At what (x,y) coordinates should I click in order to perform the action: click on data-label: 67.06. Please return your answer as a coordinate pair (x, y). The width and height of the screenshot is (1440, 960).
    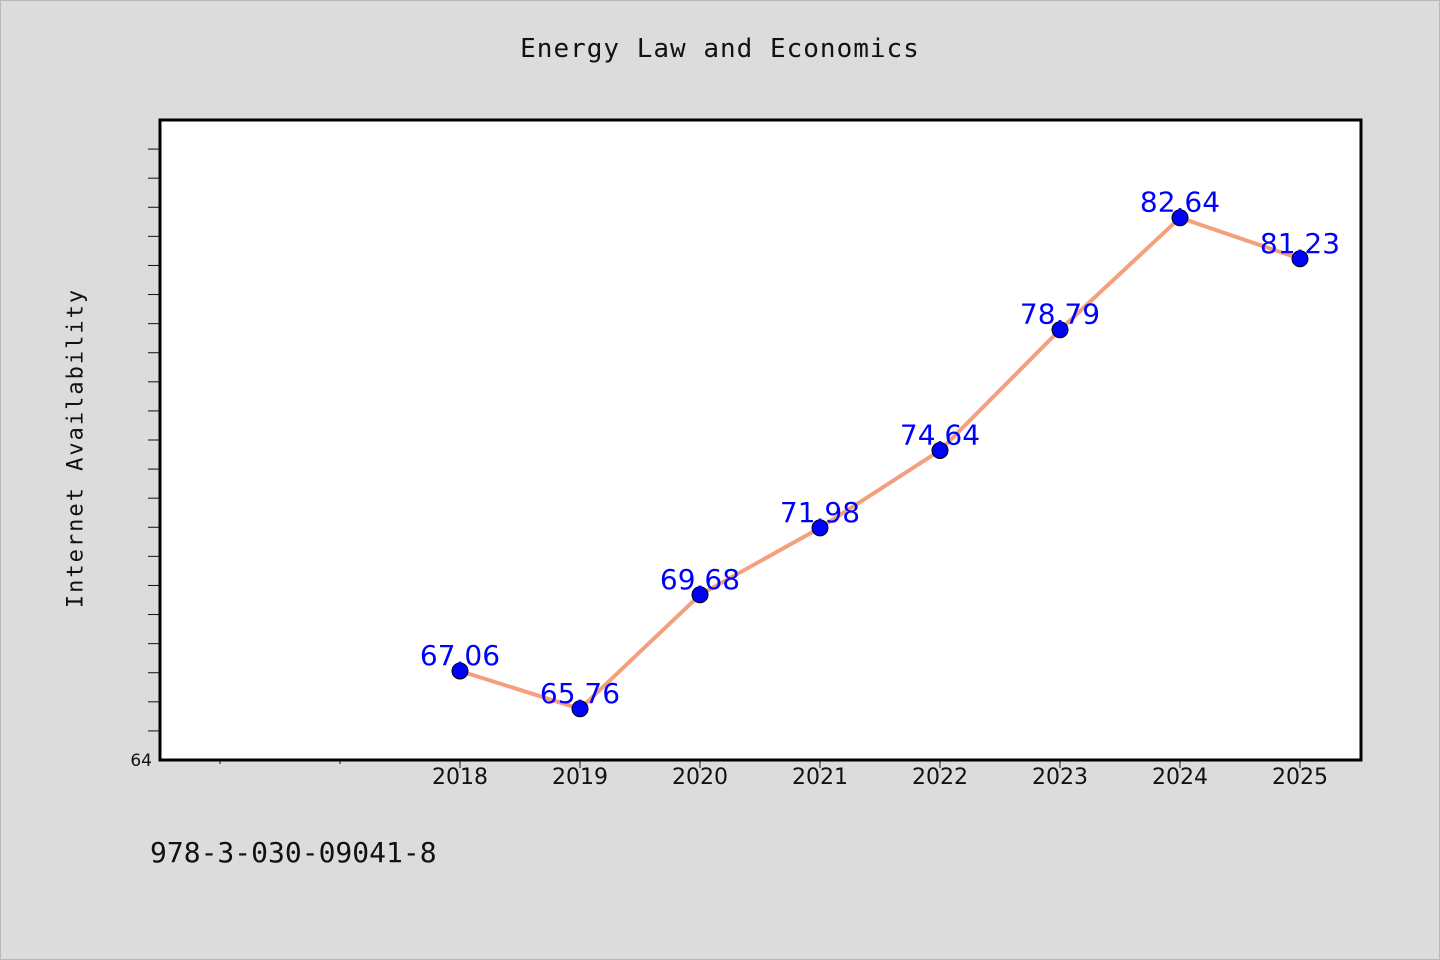
    Looking at the image, I should click on (460, 655).